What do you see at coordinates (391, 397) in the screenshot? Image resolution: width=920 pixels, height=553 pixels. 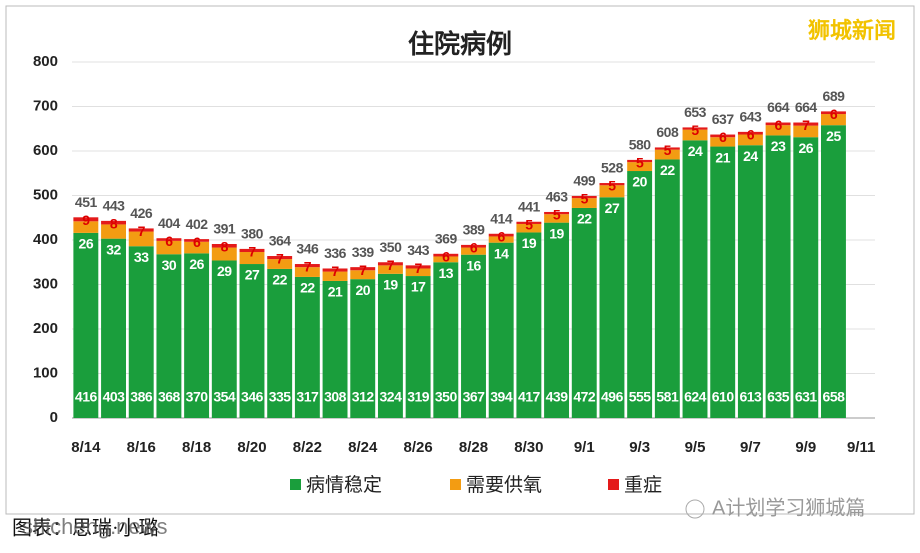 I see `data-label: 324` at bounding box center [391, 397].